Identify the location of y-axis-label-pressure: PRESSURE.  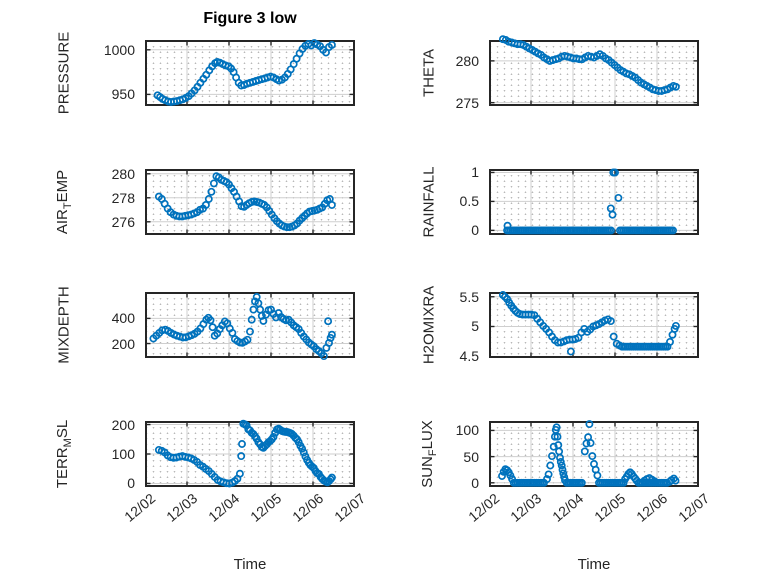
(64, 73).